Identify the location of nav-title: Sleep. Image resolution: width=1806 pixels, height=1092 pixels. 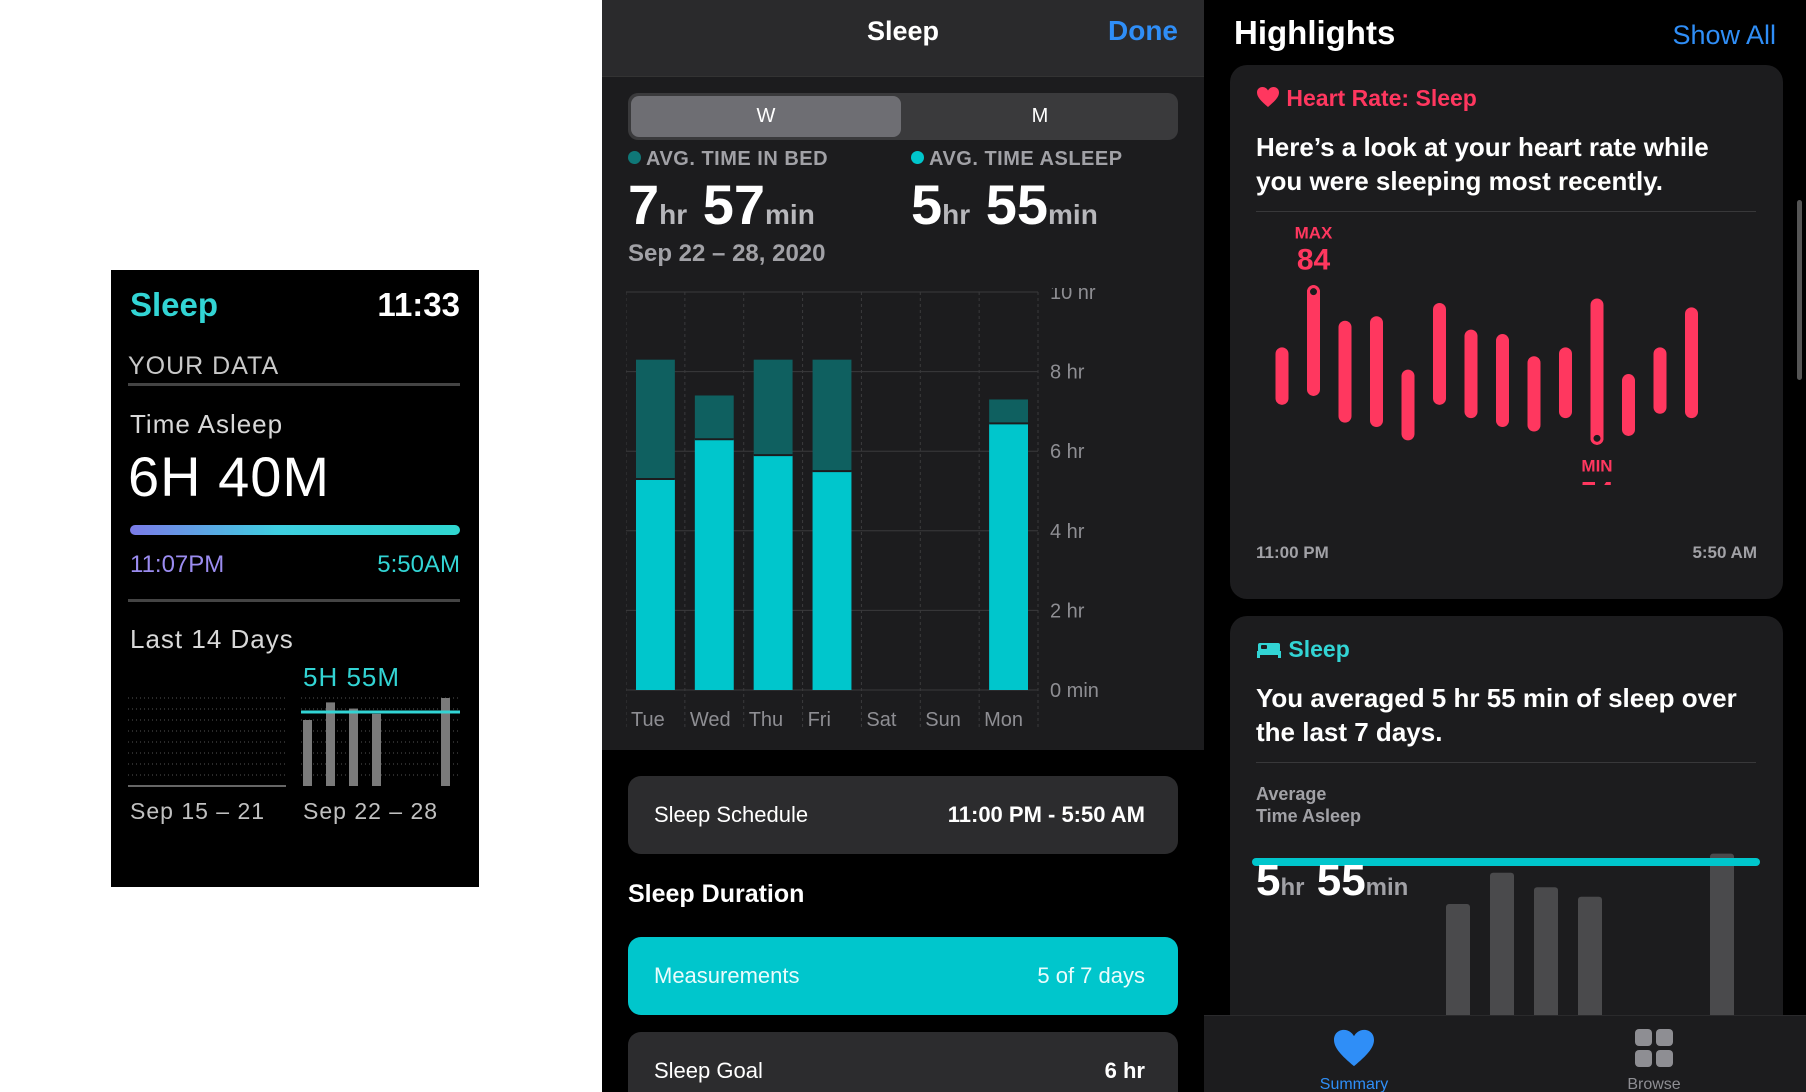
(903, 31).